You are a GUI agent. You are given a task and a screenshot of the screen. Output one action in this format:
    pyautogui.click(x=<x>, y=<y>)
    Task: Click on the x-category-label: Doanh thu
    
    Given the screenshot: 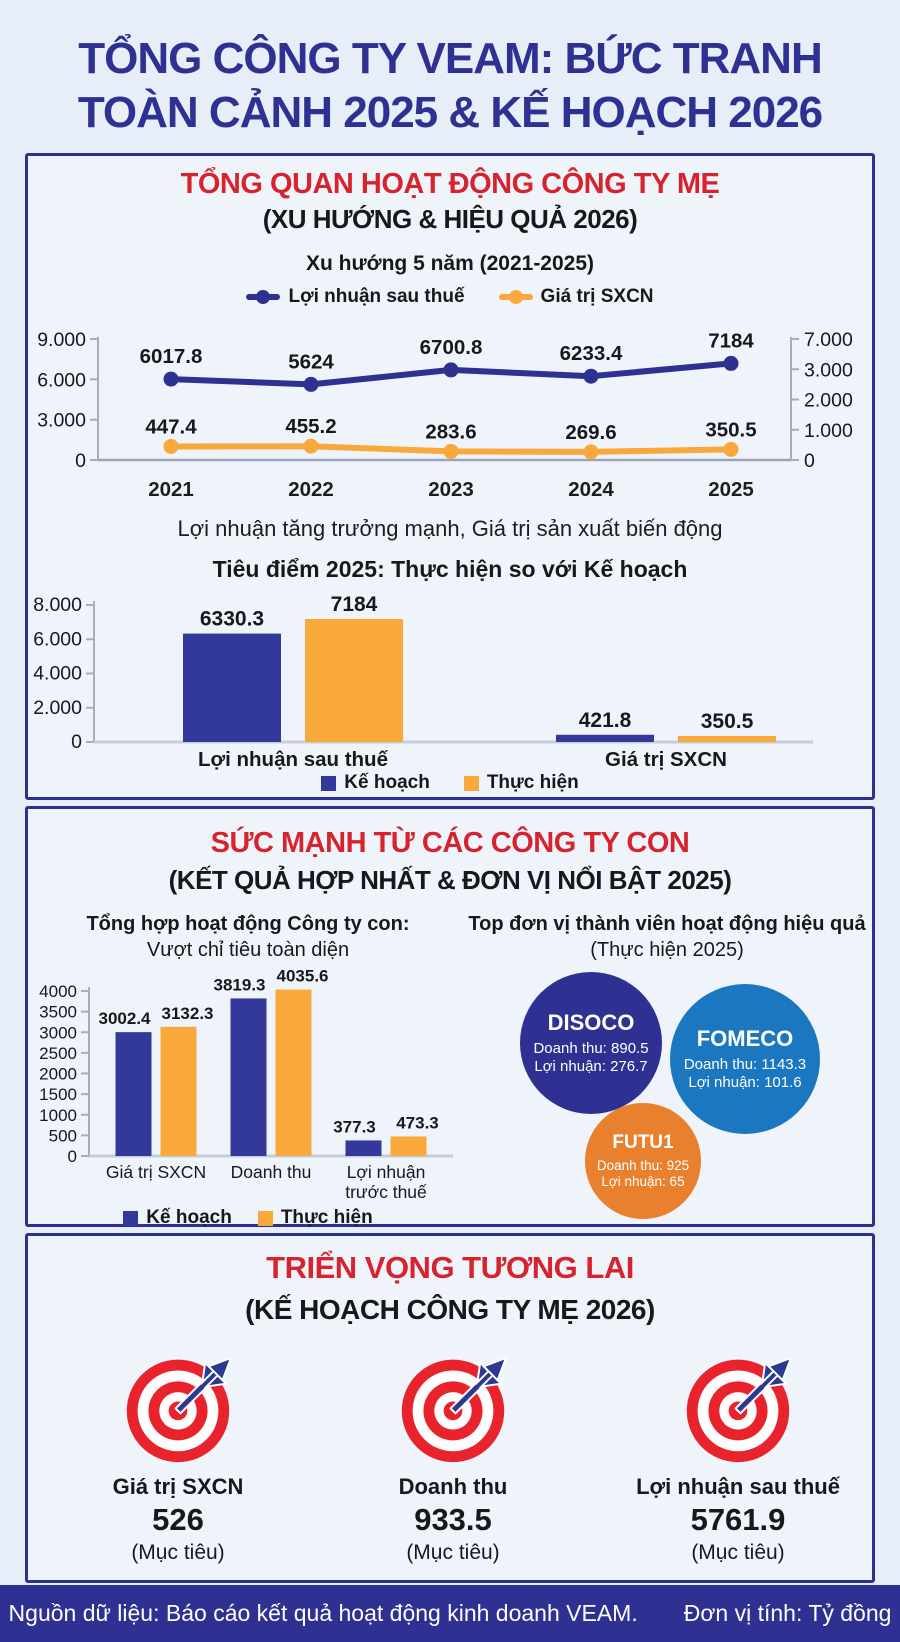 What is the action you would take?
    pyautogui.click(x=271, y=1172)
    